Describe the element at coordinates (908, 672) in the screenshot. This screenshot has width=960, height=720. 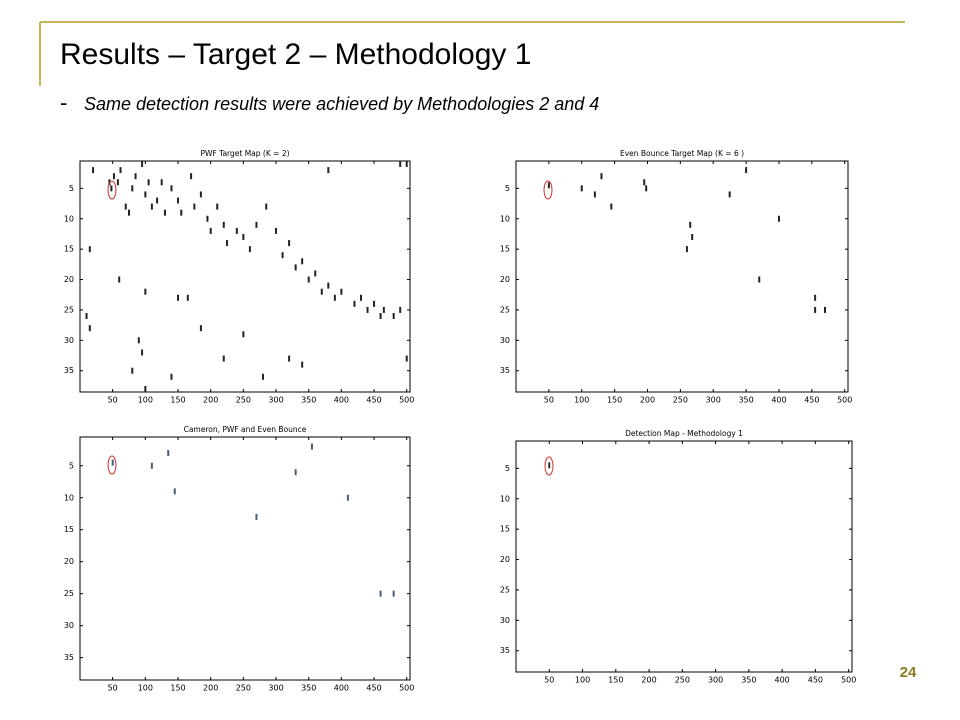
I see `page-number: 24` at that location.